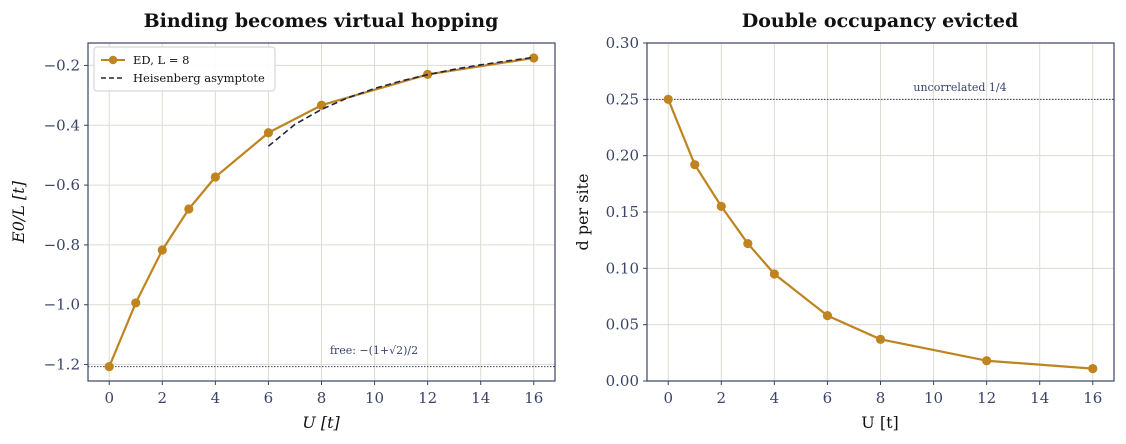 The image size is (1126, 444). What do you see at coordinates (622, 325) in the screenshot?
I see `y-tick-label: 0.05` at bounding box center [622, 325].